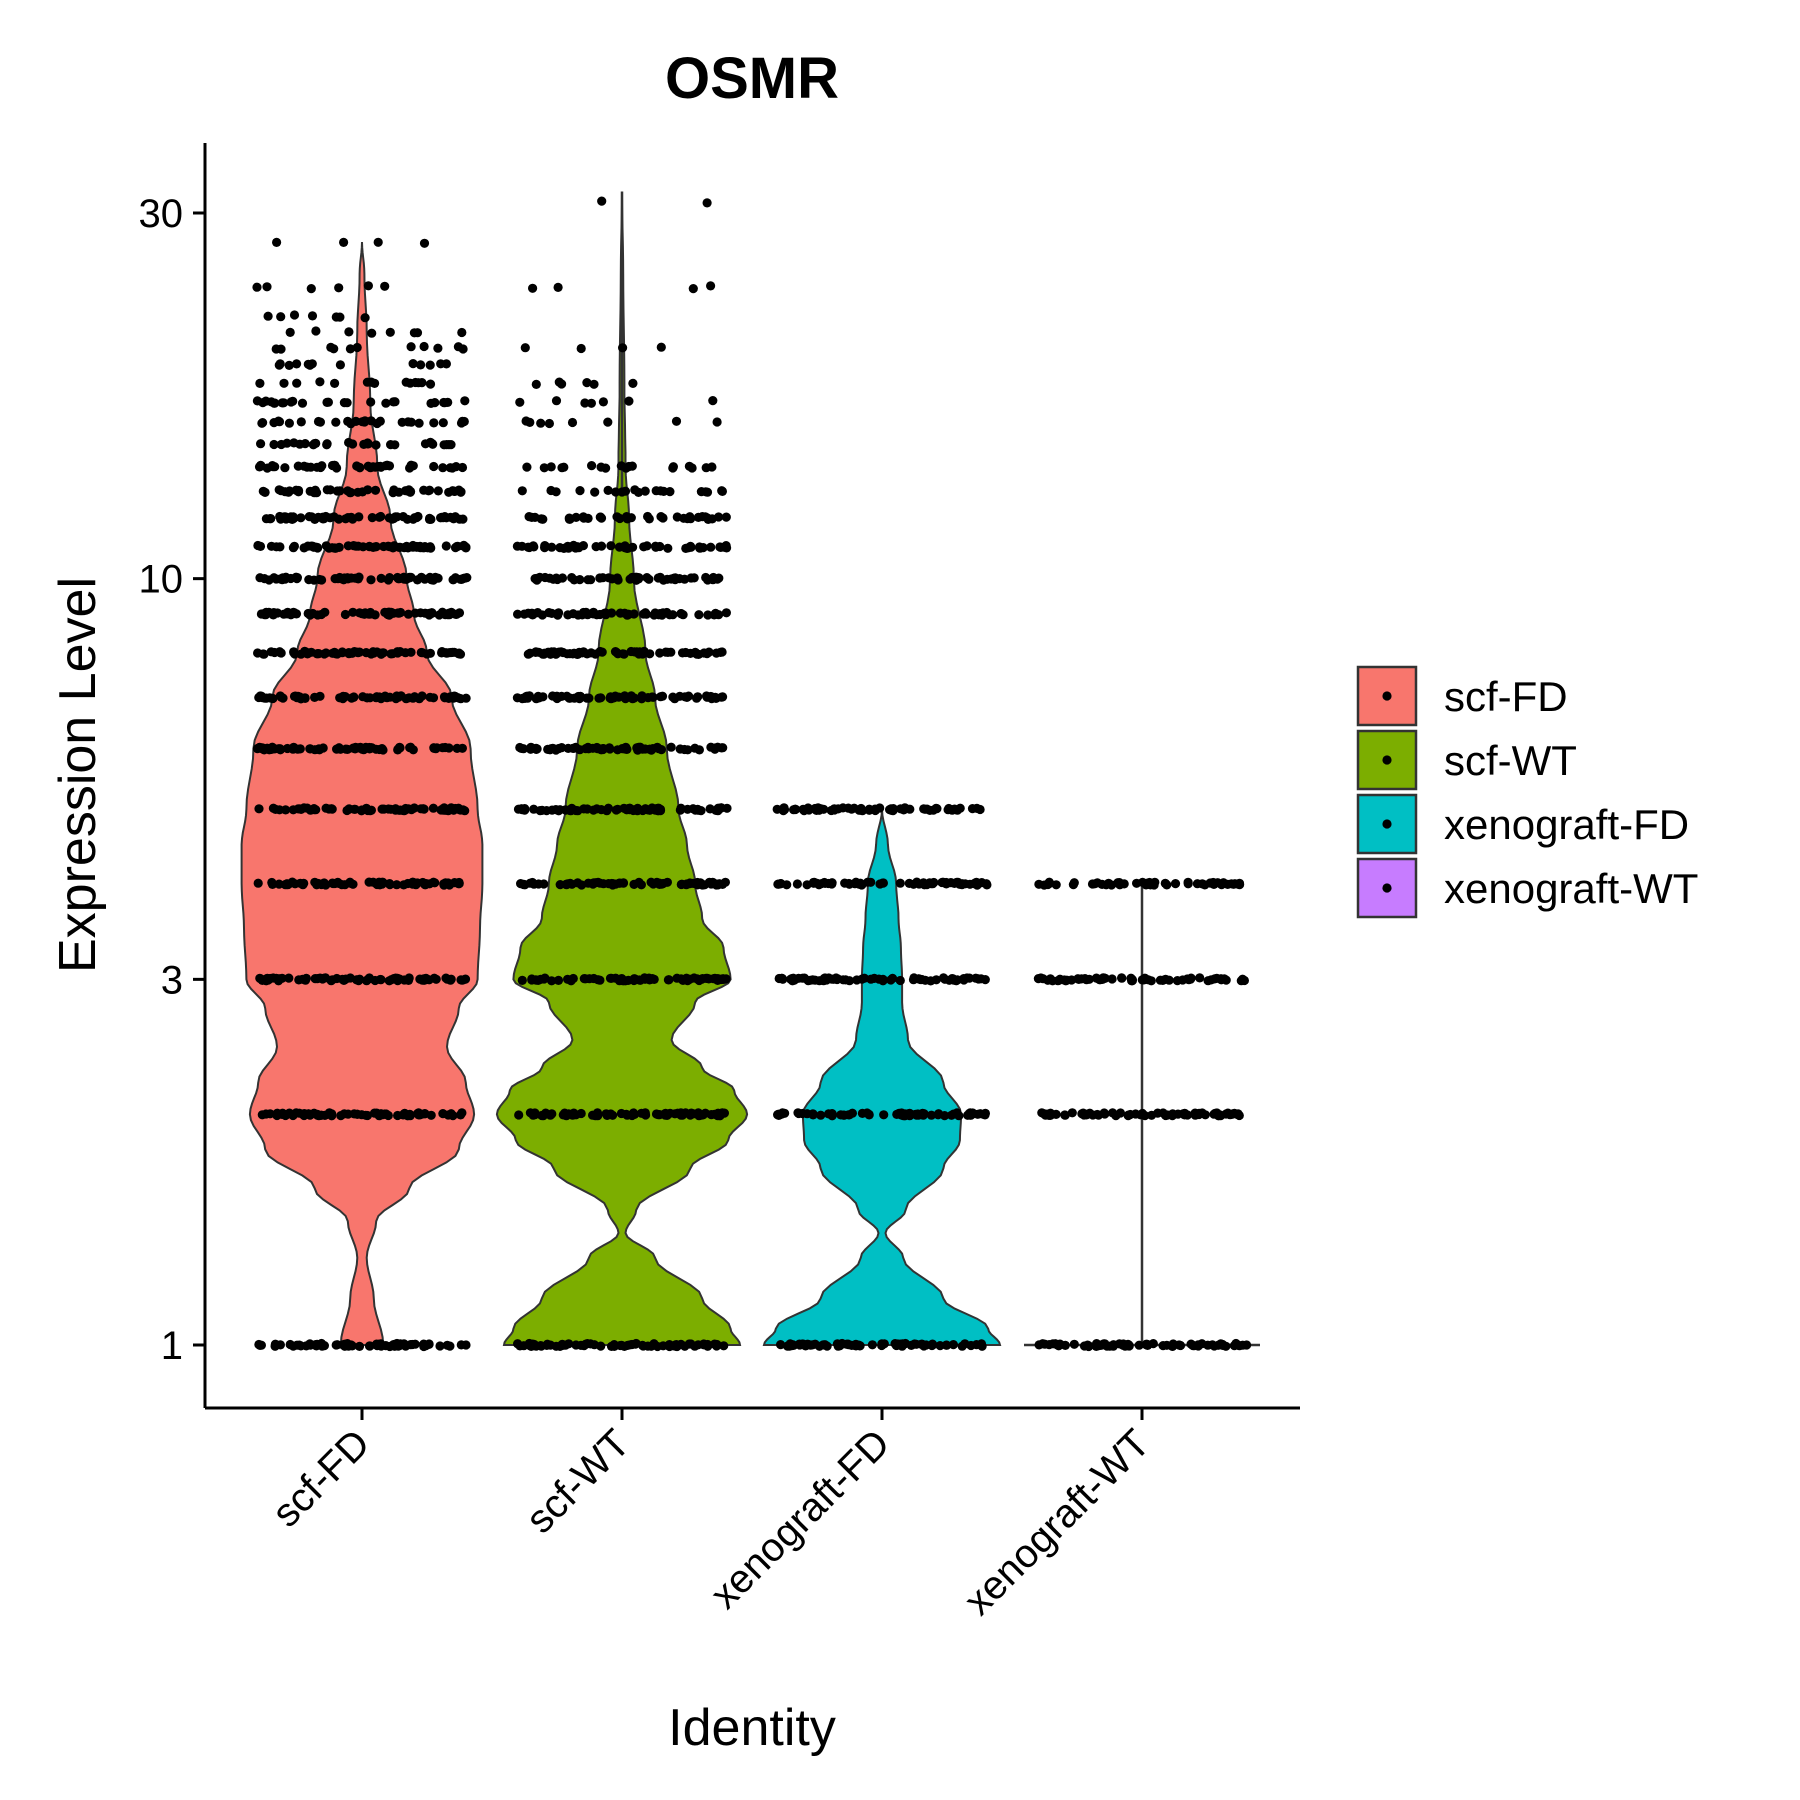 The height and width of the screenshot is (1800, 1800). Describe the element at coordinates (578, 1481) in the screenshot. I see `x-tick-label: scf-WT` at that location.